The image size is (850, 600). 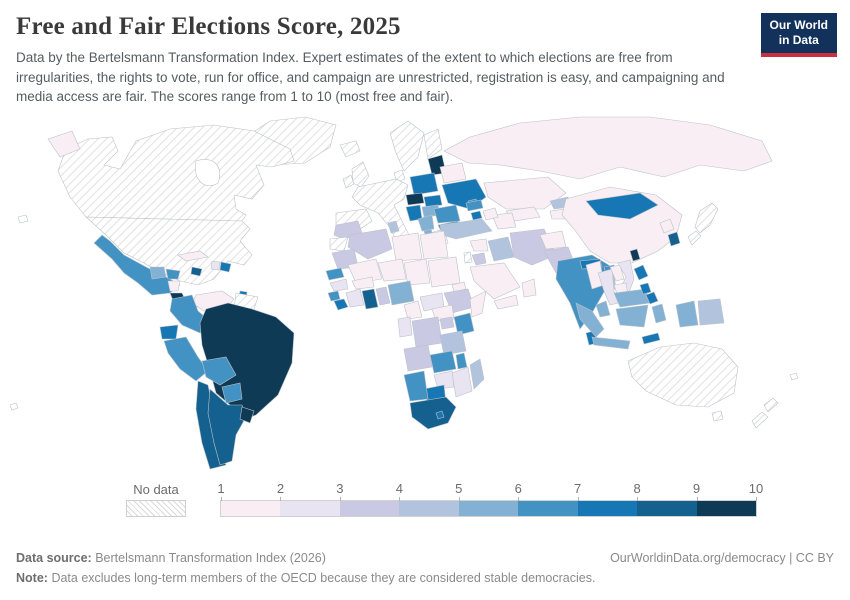 I want to click on owid-logo: Our World in Data, so click(x=798, y=35).